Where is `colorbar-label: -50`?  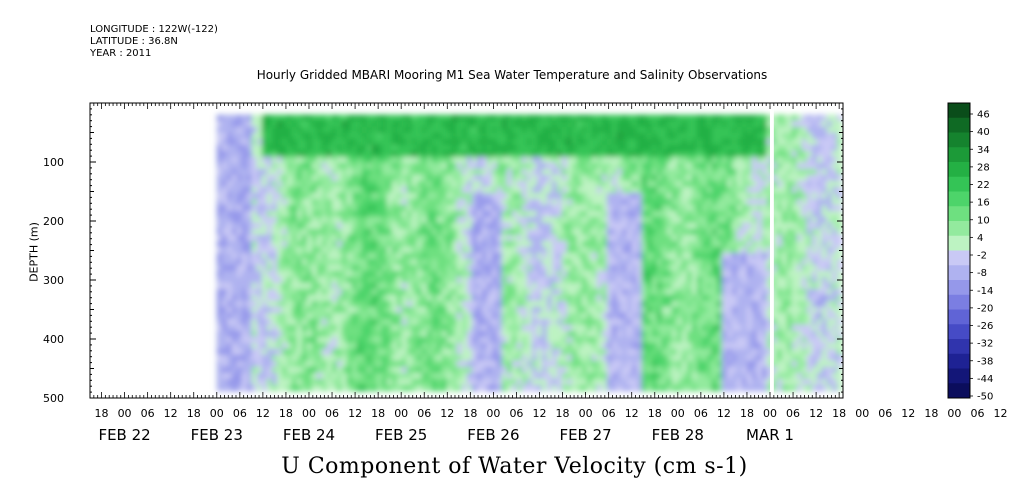
colorbar-label: -50 is located at coordinates (985, 397).